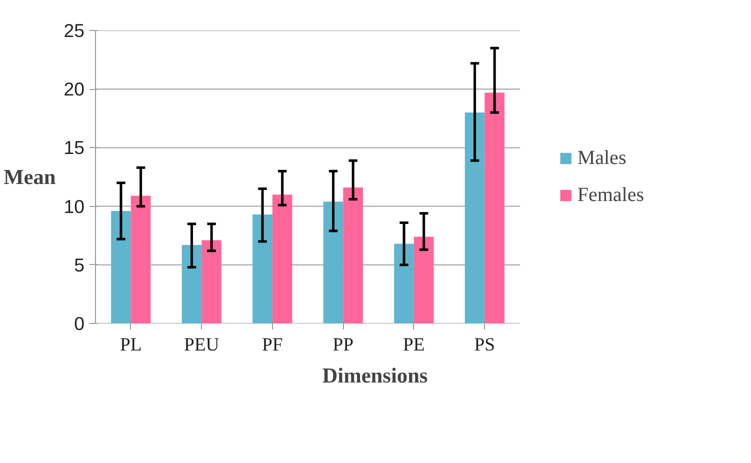 Image resolution: width=751 pixels, height=463 pixels. I want to click on y-tick-label: 20, so click(74, 89).